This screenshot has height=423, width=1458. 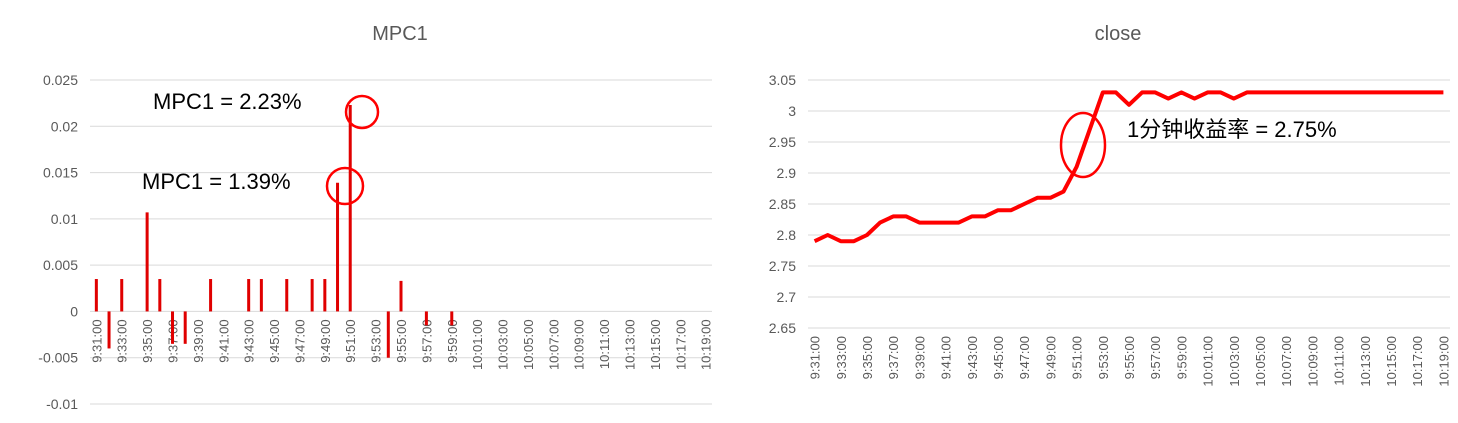 What do you see at coordinates (1232, 129) in the screenshot?
I see `annotation: 1分钟收益率 = 2.75%` at bounding box center [1232, 129].